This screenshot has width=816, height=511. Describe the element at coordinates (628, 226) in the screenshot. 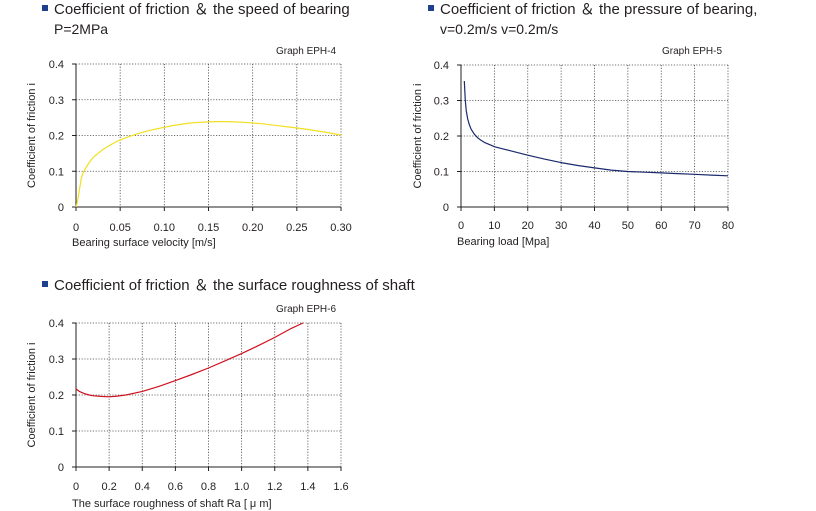

I see `x-tick-label: 50` at that location.